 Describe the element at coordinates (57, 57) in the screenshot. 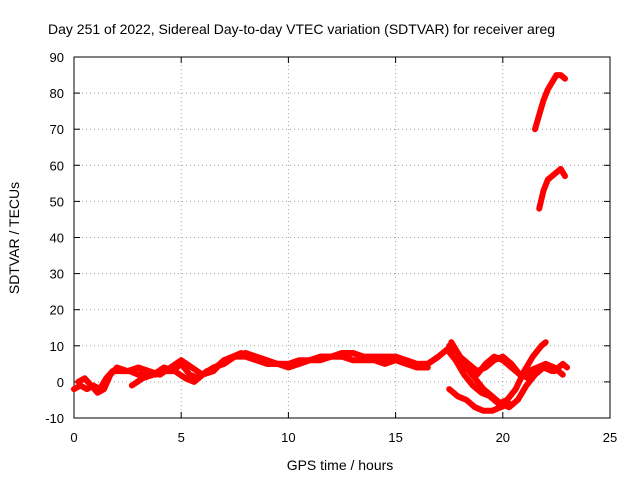

I see `y-tick-label: 90` at that location.